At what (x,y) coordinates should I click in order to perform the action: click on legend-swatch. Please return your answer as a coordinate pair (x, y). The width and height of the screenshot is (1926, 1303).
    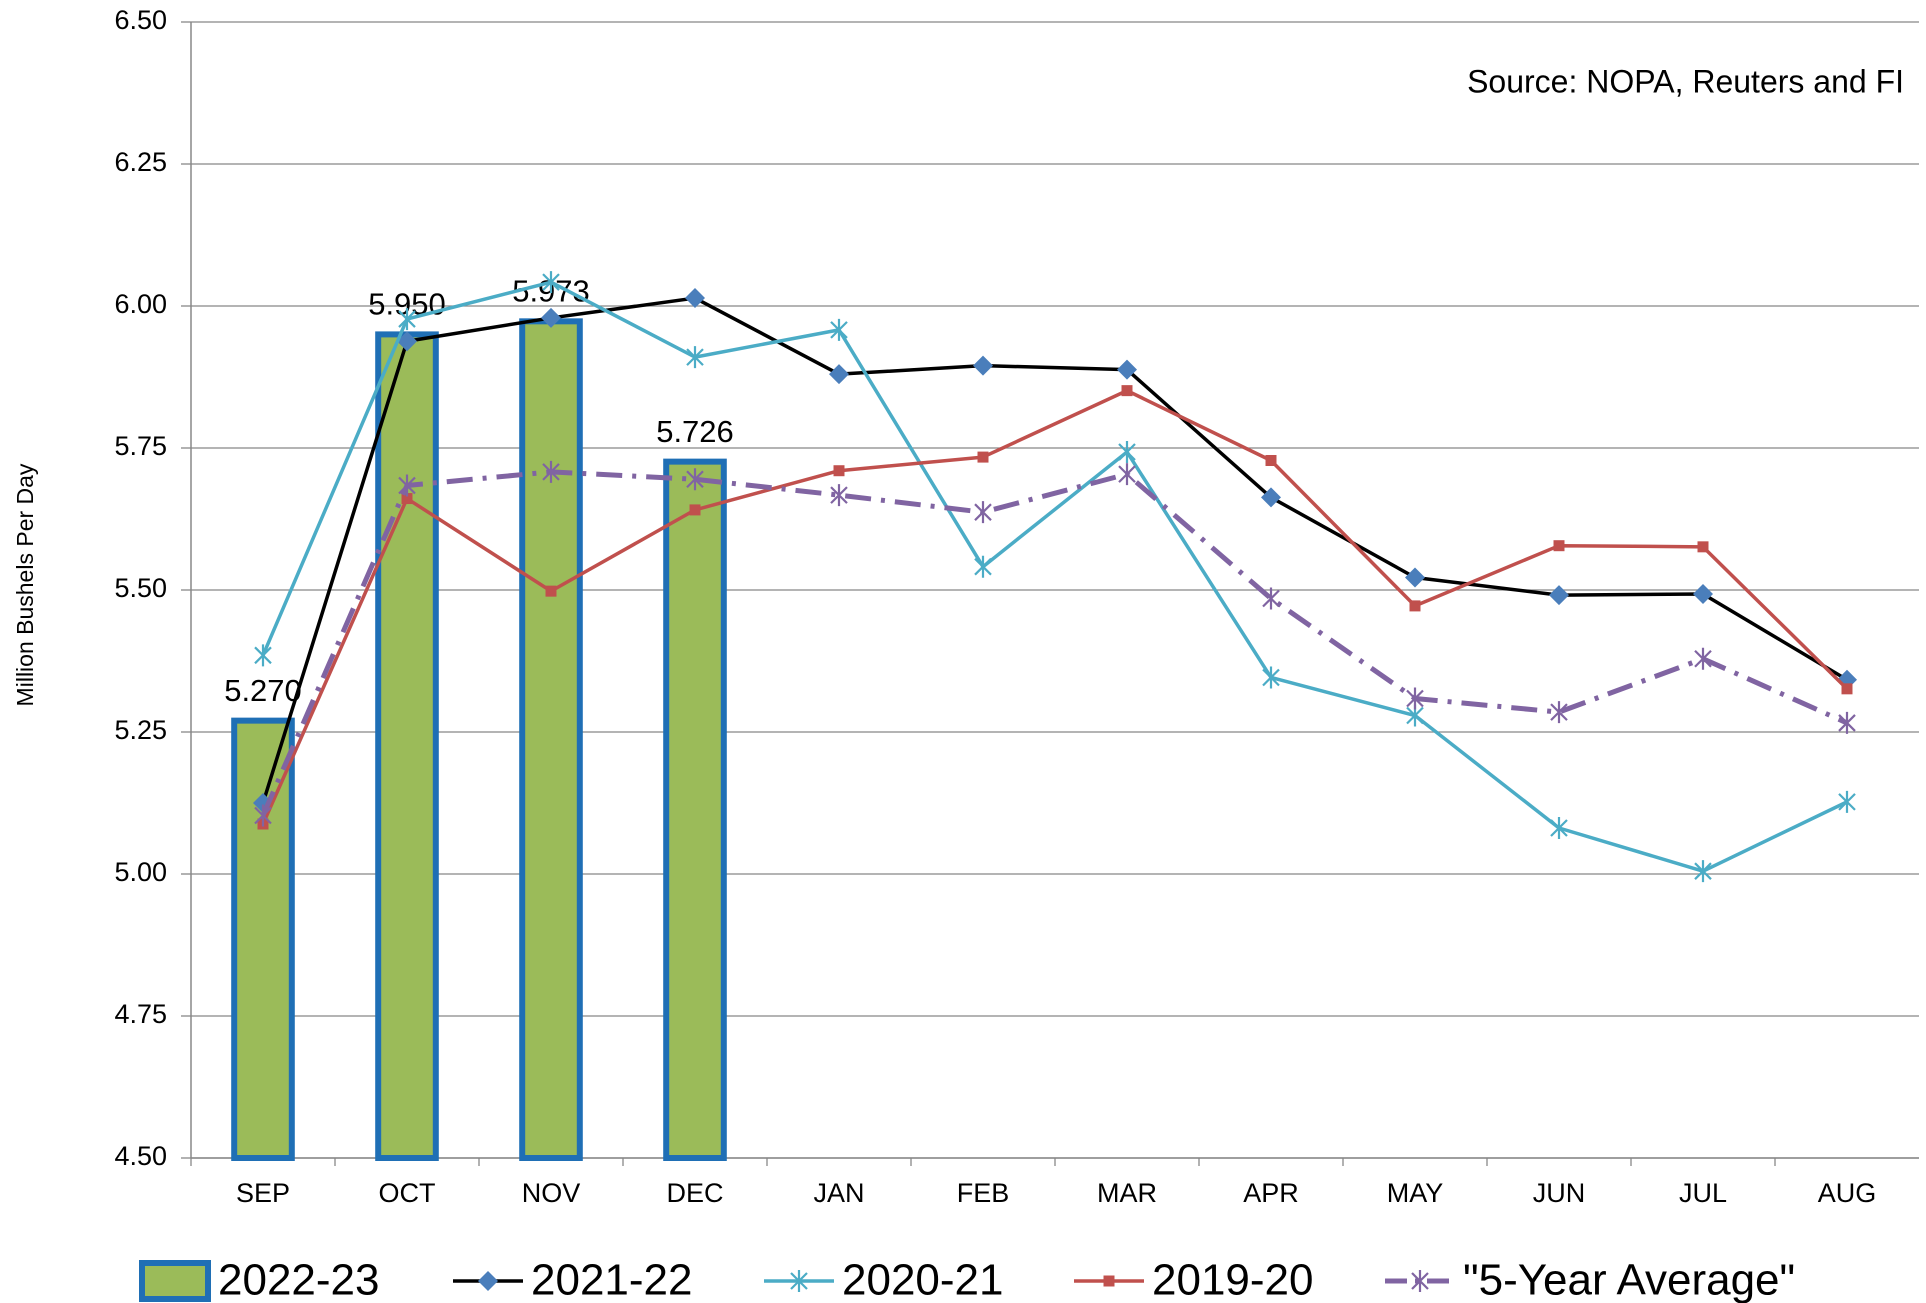
    Looking at the image, I should click on (175, 1281).